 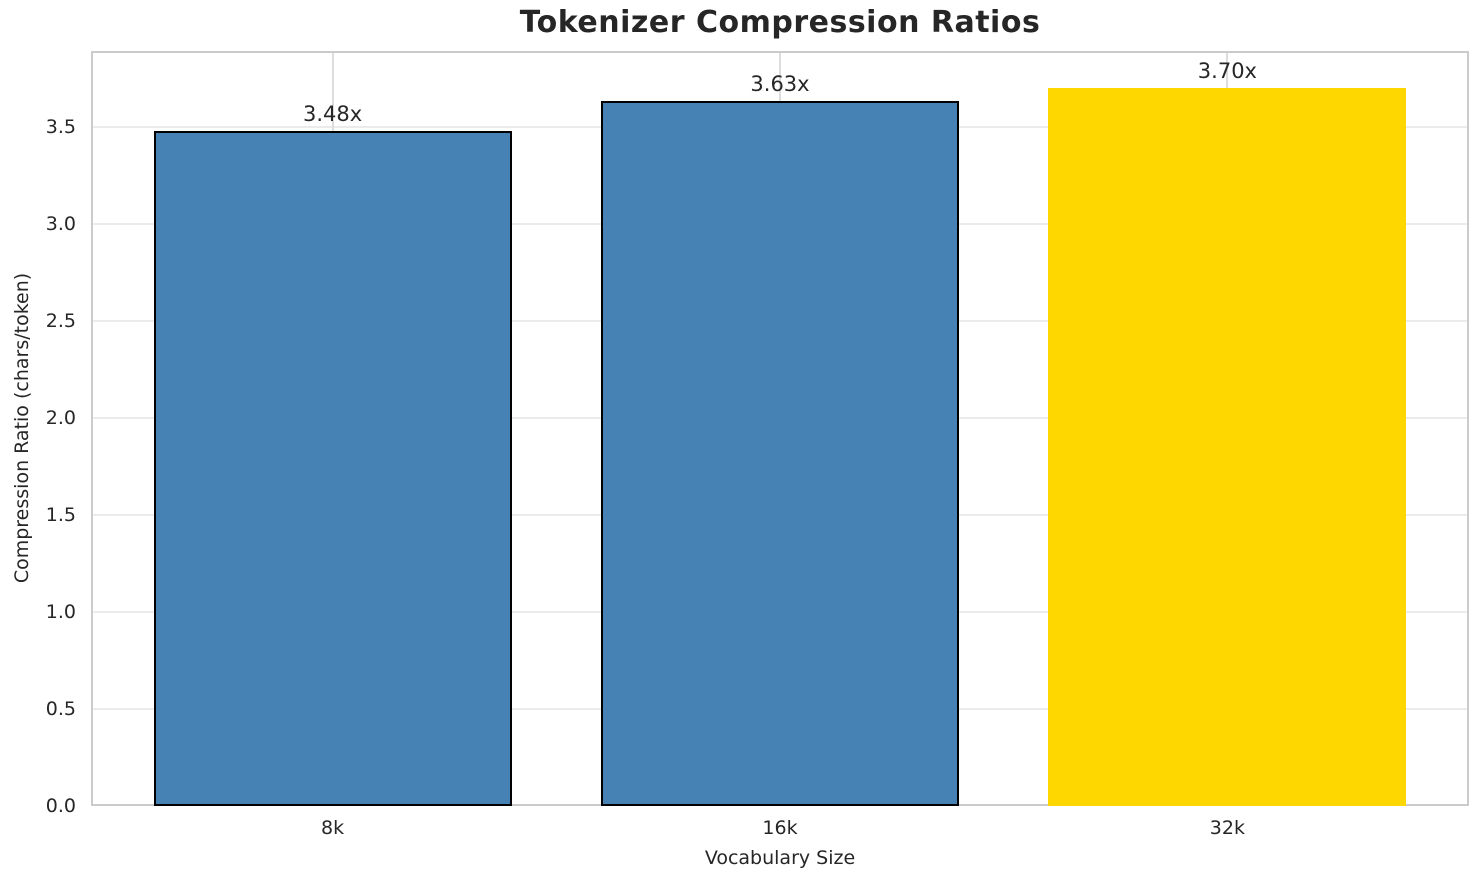 I want to click on x-tick-label: 16k, so click(x=780, y=828).